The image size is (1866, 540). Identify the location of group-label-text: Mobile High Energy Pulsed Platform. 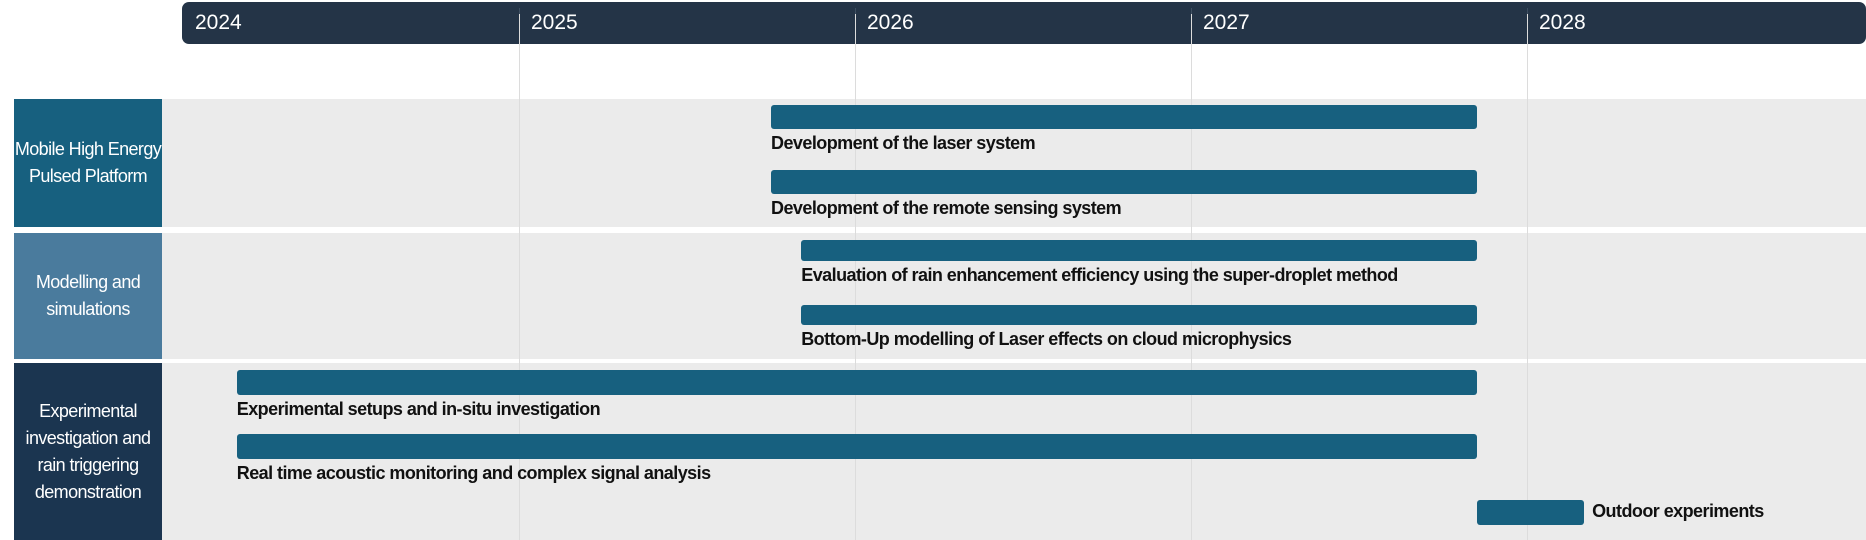
(88, 162).